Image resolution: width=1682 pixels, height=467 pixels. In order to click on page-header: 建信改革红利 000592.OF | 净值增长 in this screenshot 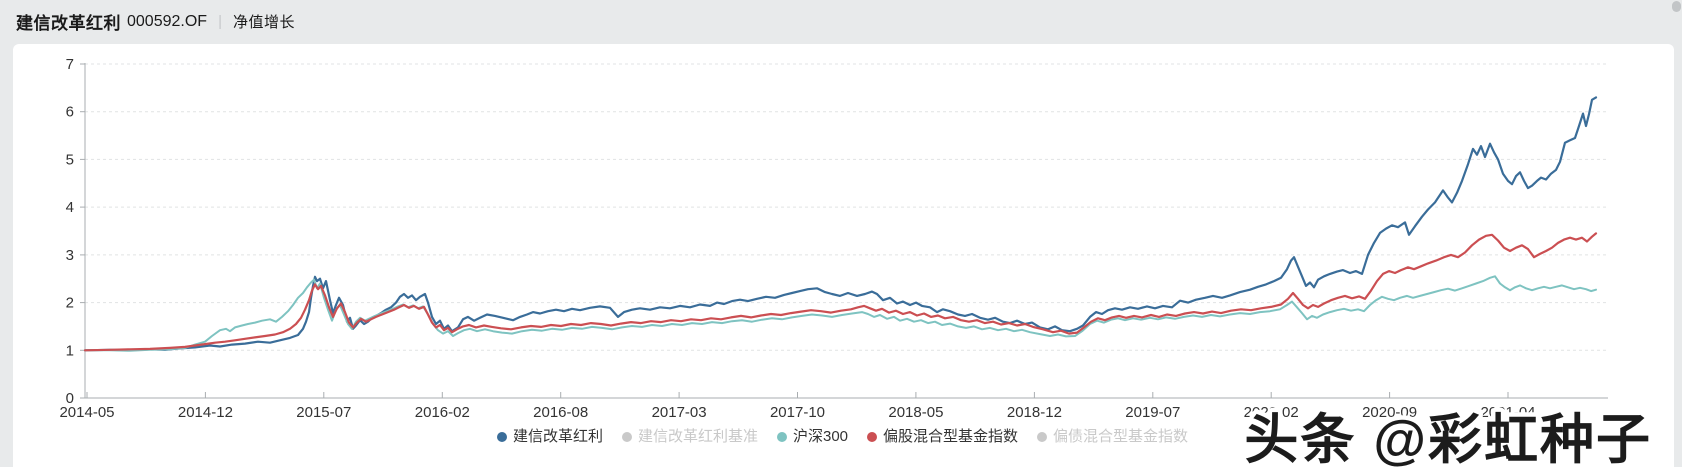, I will do `click(841, 21)`.